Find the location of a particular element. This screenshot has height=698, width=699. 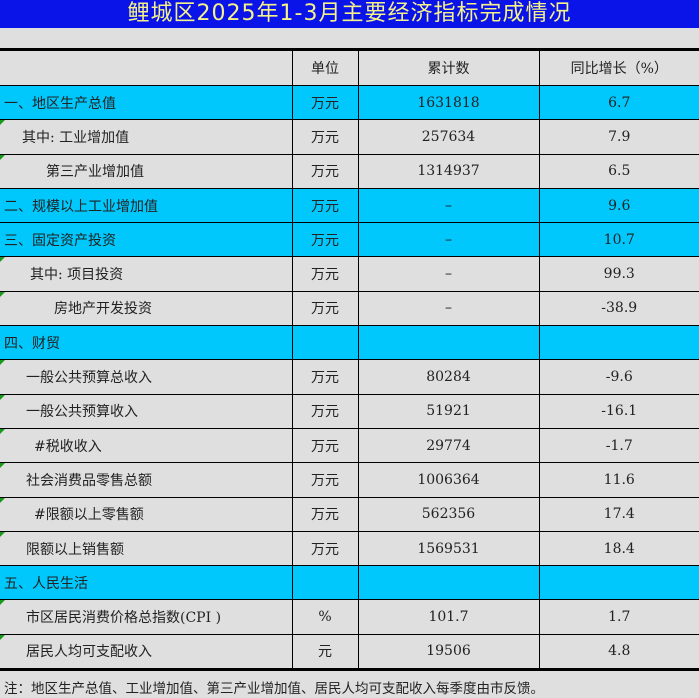

table-row: 四、财贸 is located at coordinates (349, 343).